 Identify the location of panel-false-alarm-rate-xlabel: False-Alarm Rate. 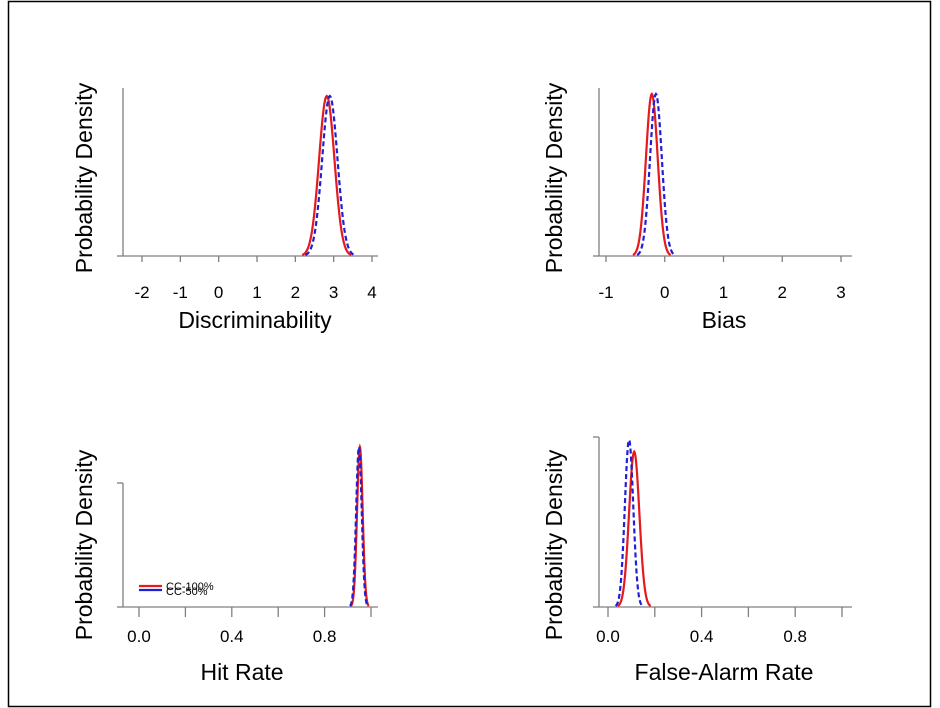
(724, 672).